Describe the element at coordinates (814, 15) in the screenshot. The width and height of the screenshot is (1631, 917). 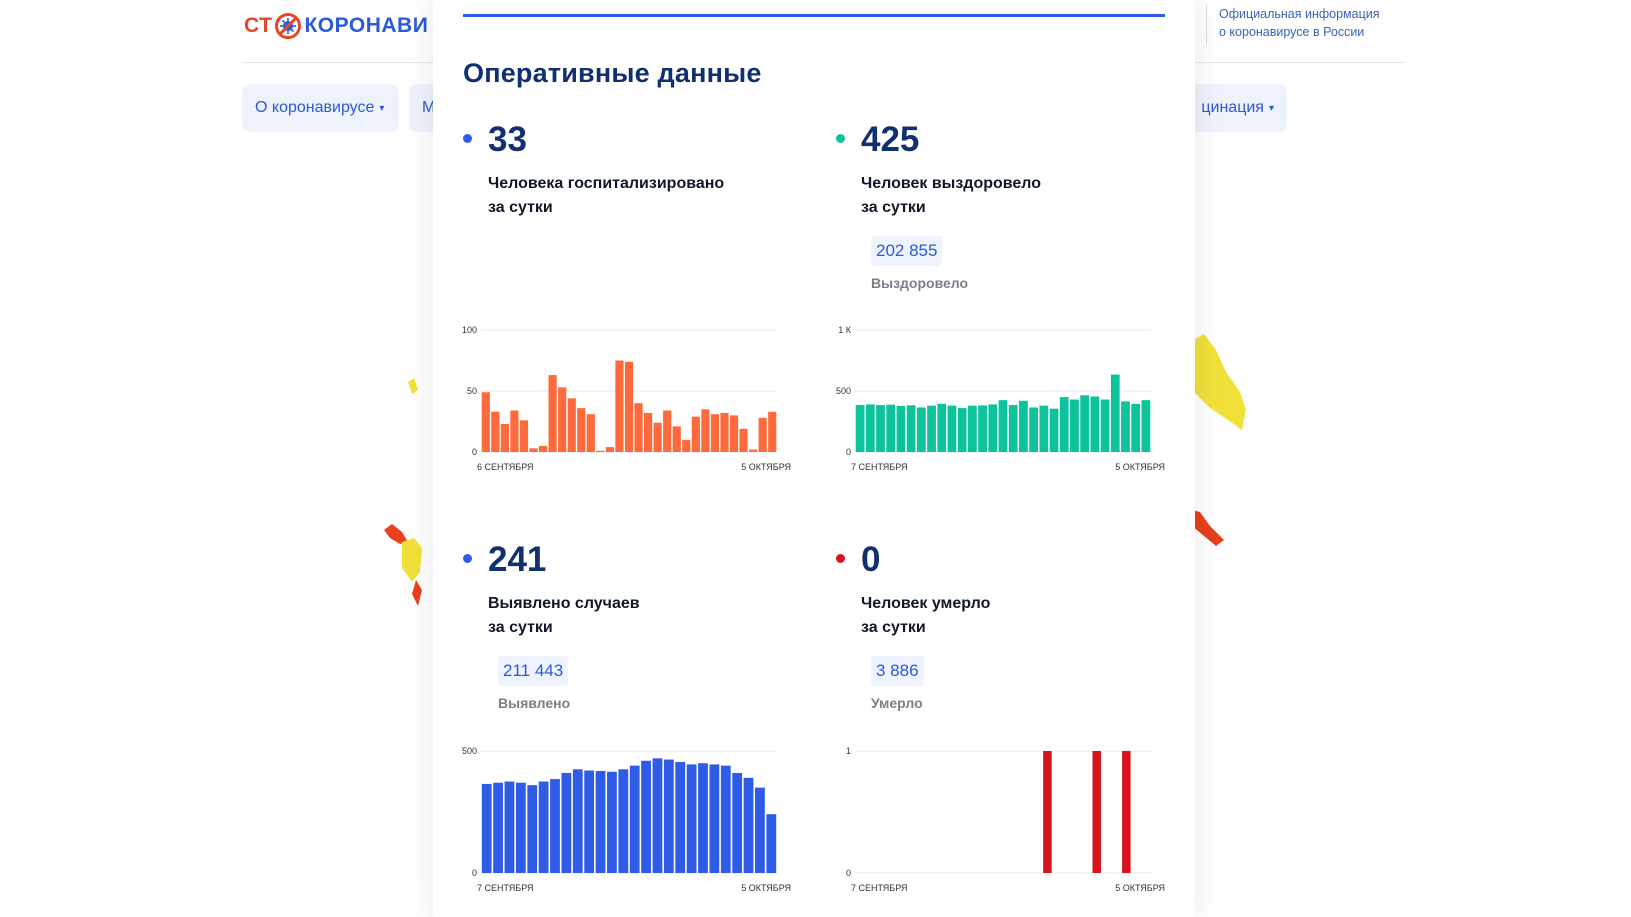
I see `modal-accent-line` at that location.